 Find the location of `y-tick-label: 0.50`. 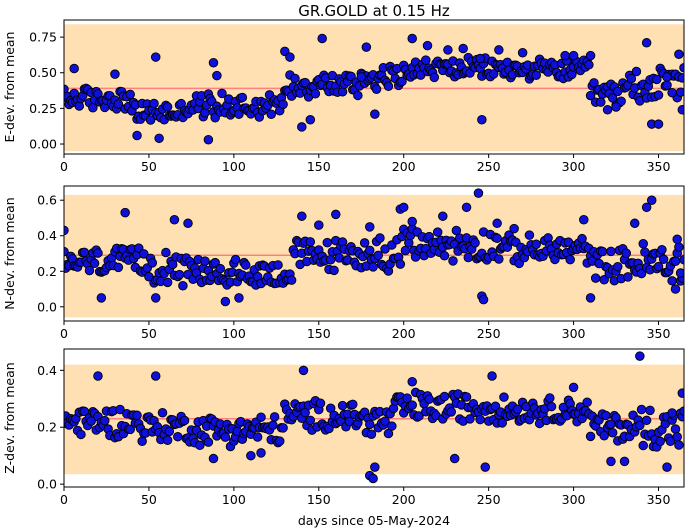

y-tick-label: 0.50 is located at coordinates (43, 72).